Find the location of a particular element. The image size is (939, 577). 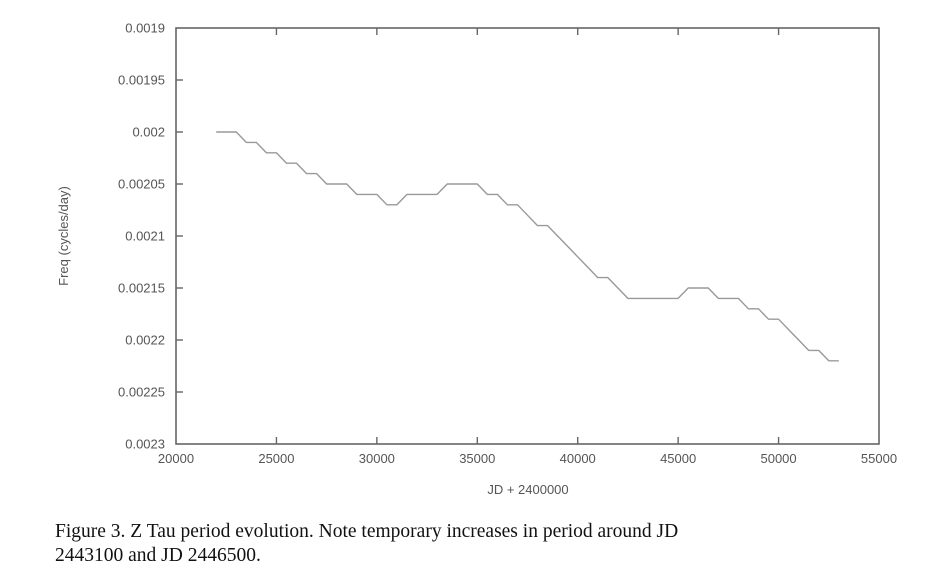

x-tick-label: 45000 is located at coordinates (678, 458).